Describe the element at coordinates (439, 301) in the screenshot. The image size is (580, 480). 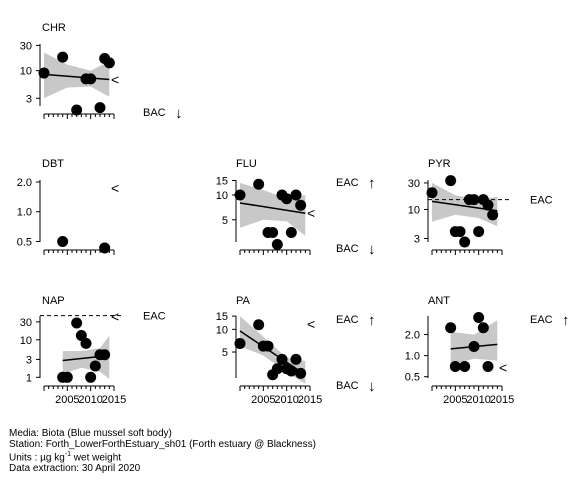
I see `panel-title: ANT` at that location.